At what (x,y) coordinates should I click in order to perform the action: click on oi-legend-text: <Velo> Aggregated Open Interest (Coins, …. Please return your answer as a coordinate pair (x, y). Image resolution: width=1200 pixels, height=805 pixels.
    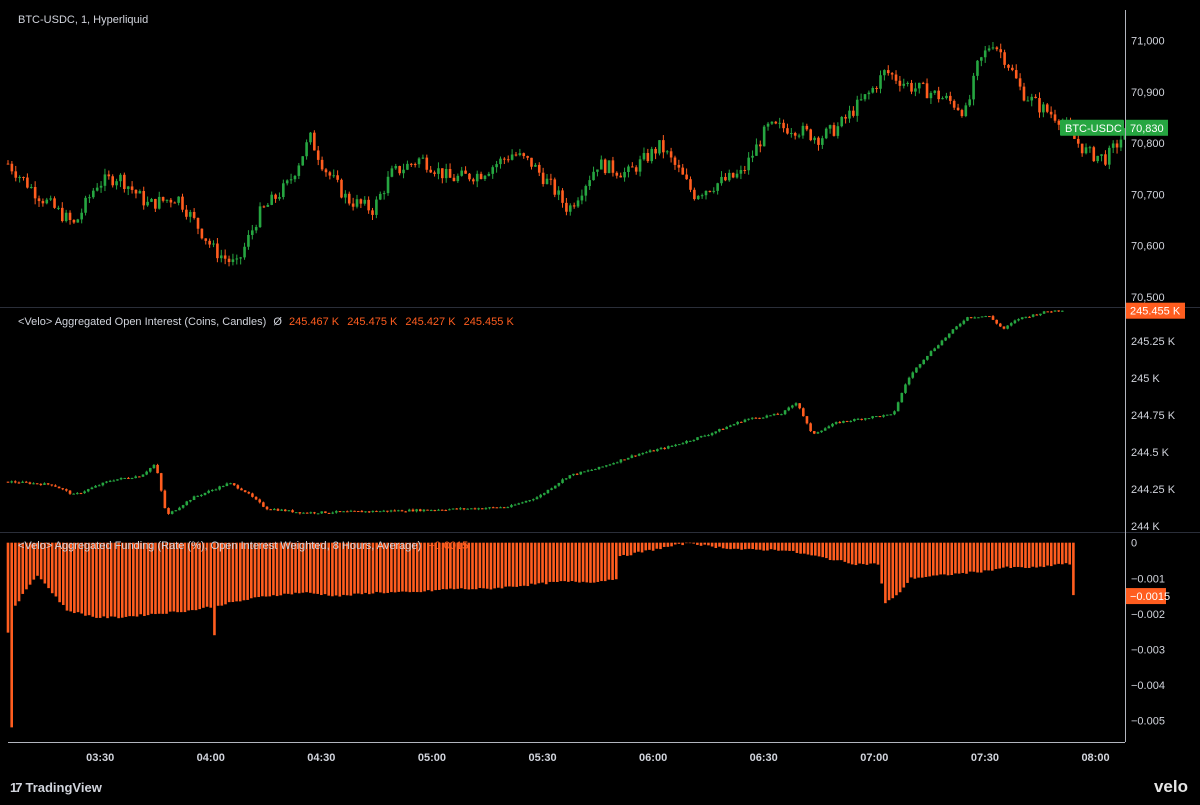
    Looking at the image, I should click on (142, 322).